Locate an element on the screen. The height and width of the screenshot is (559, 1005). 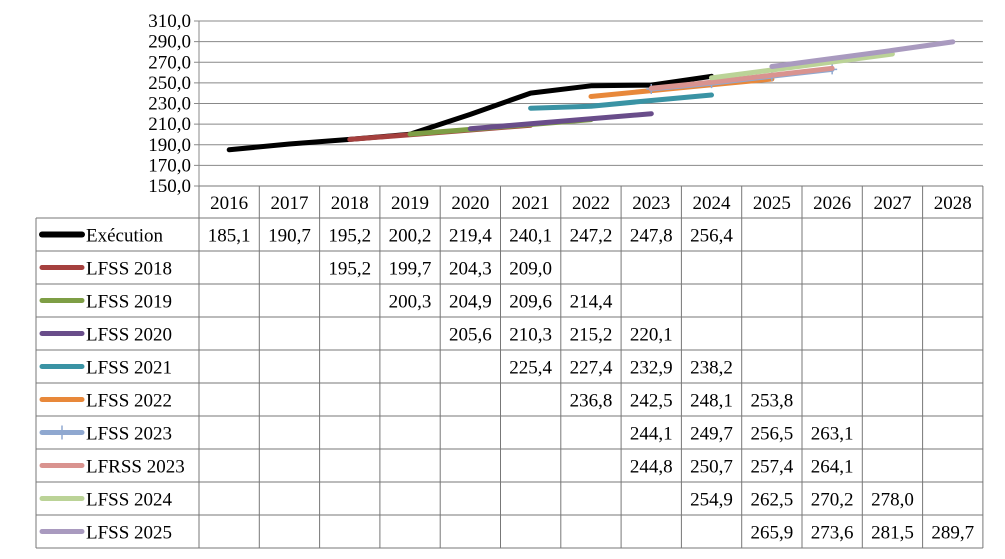
data-label: 215,2 is located at coordinates (591, 335).